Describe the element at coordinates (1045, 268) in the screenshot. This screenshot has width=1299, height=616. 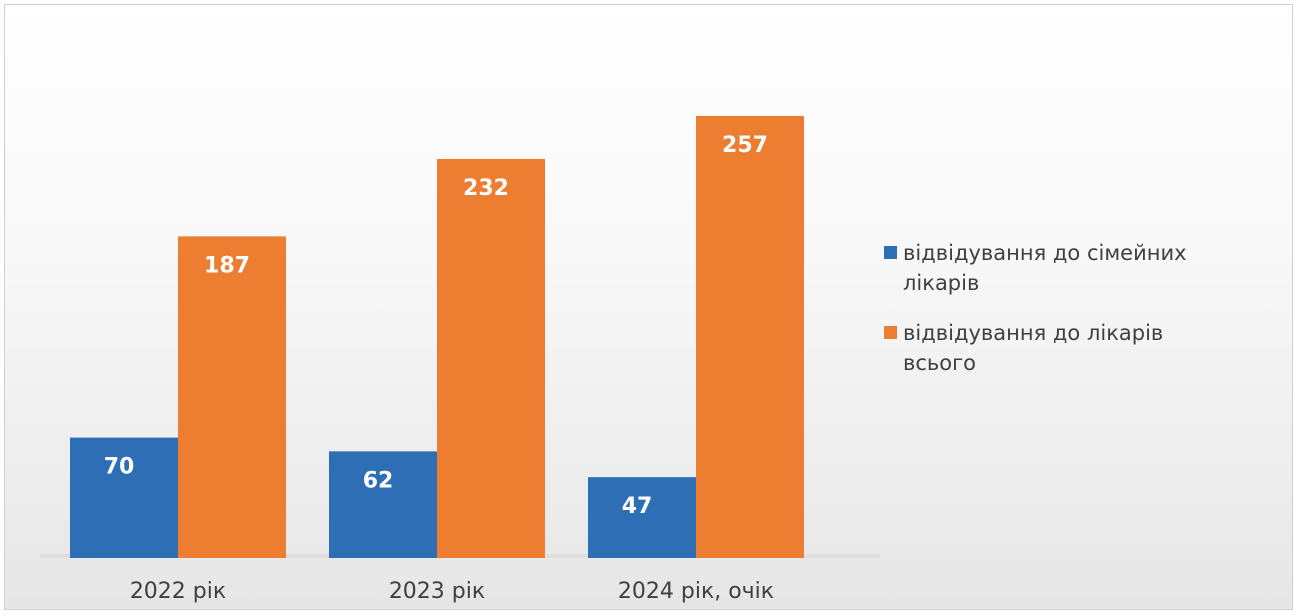
I see `legend-entry-0: відвідування до сімейних лікарів` at that location.